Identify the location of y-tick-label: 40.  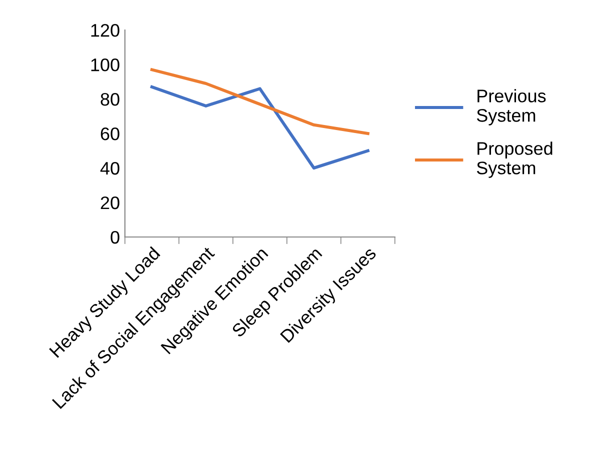
(110, 168).